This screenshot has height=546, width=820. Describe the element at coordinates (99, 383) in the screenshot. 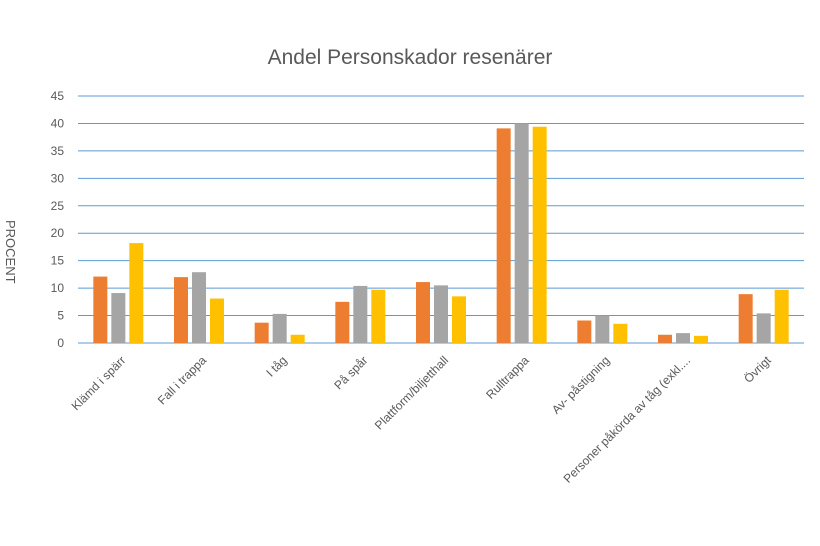

I see `x-tick-label: Klämd i spärr` at that location.